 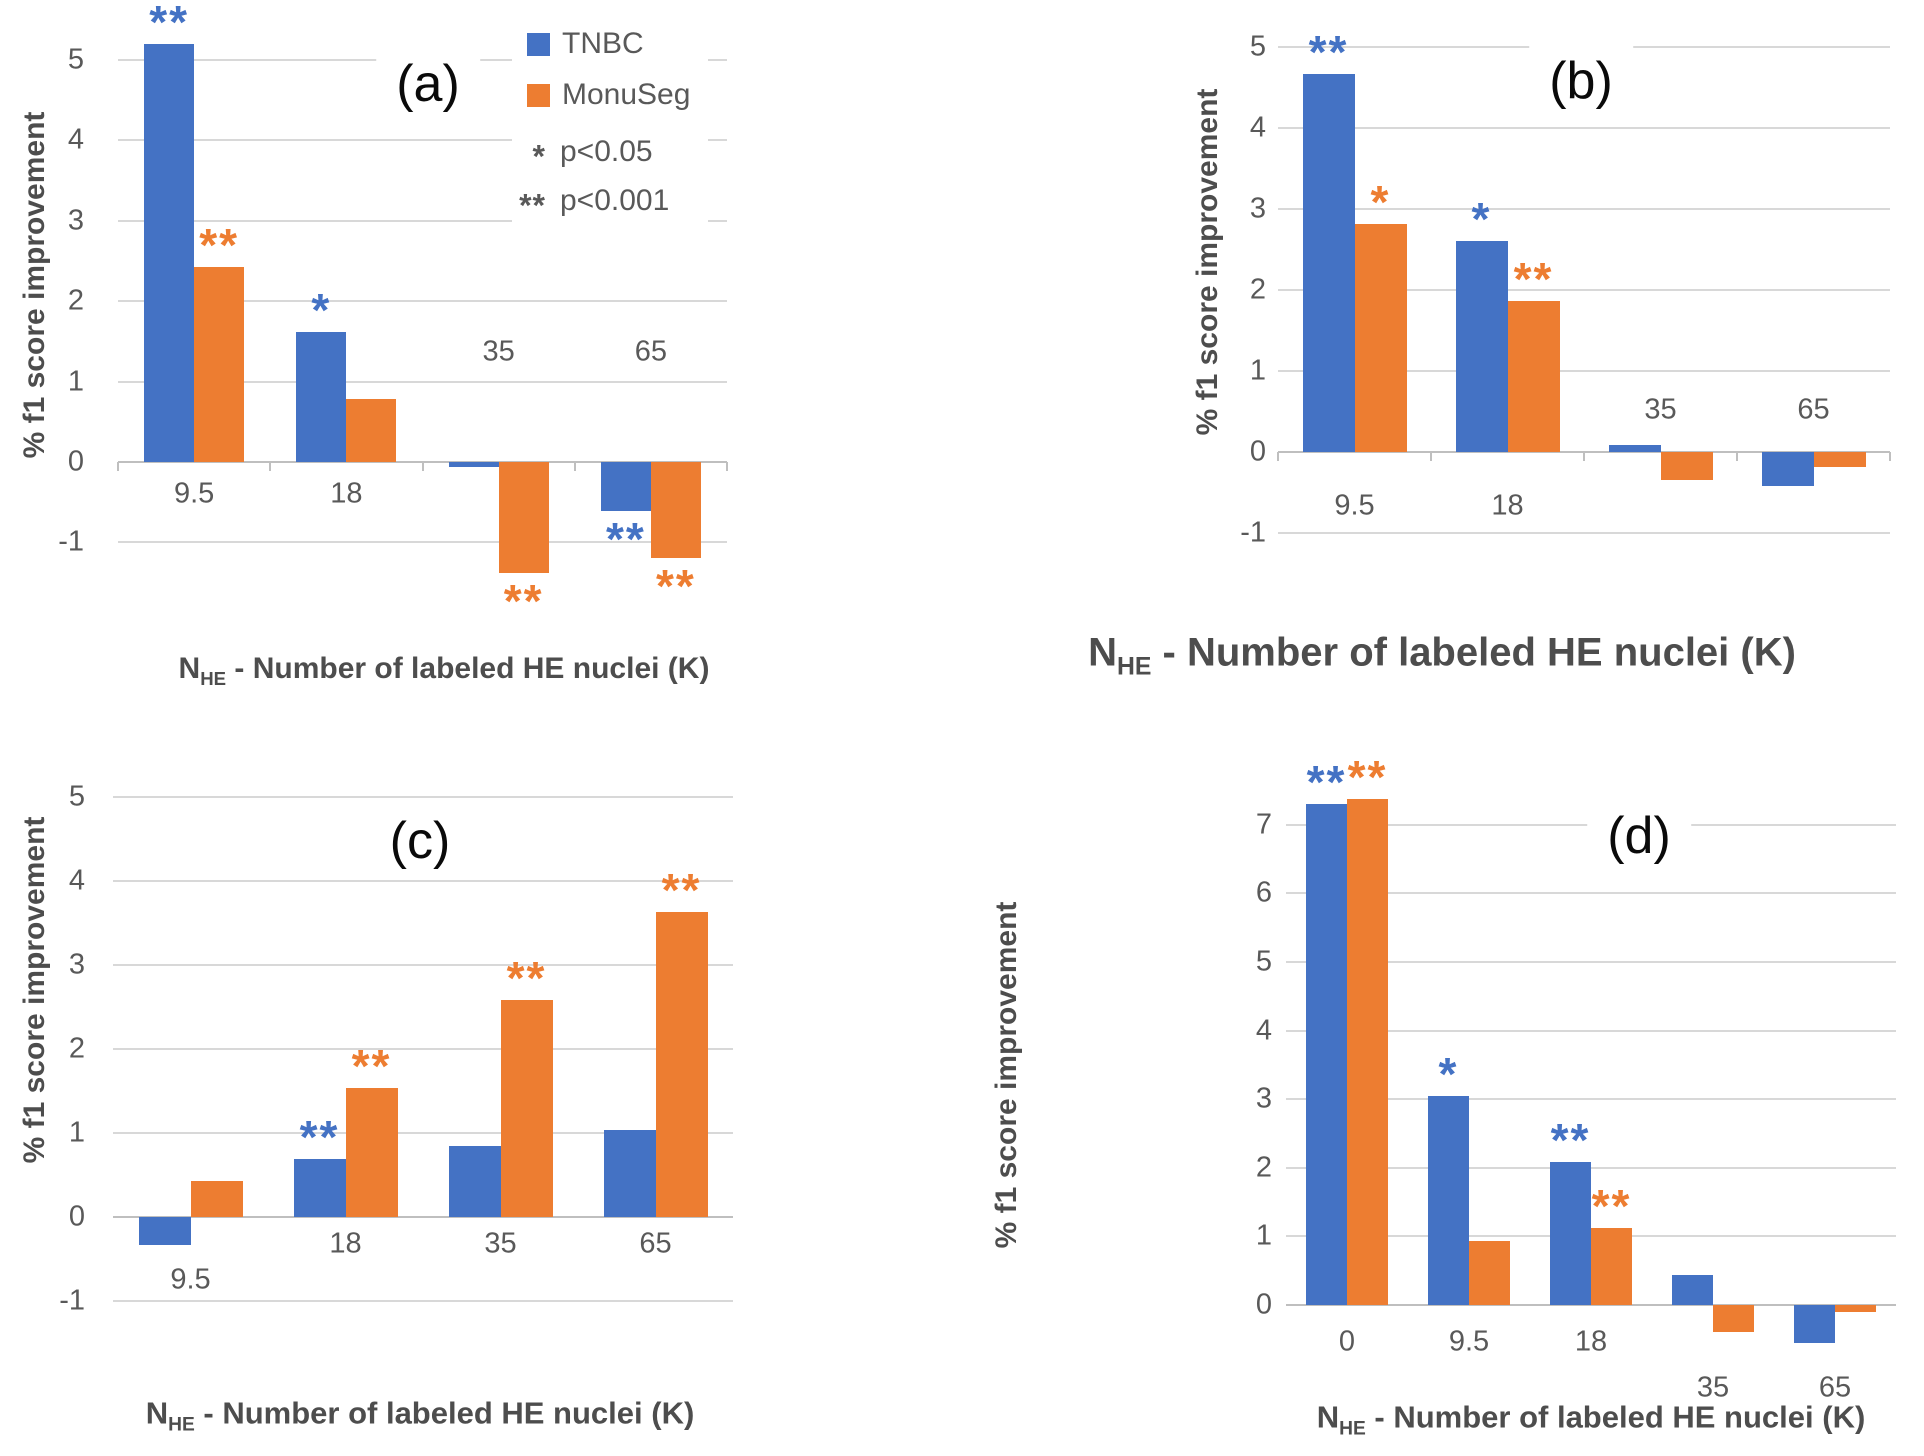 I want to click on bar-monuseg-b-9.5, so click(x=1380, y=337).